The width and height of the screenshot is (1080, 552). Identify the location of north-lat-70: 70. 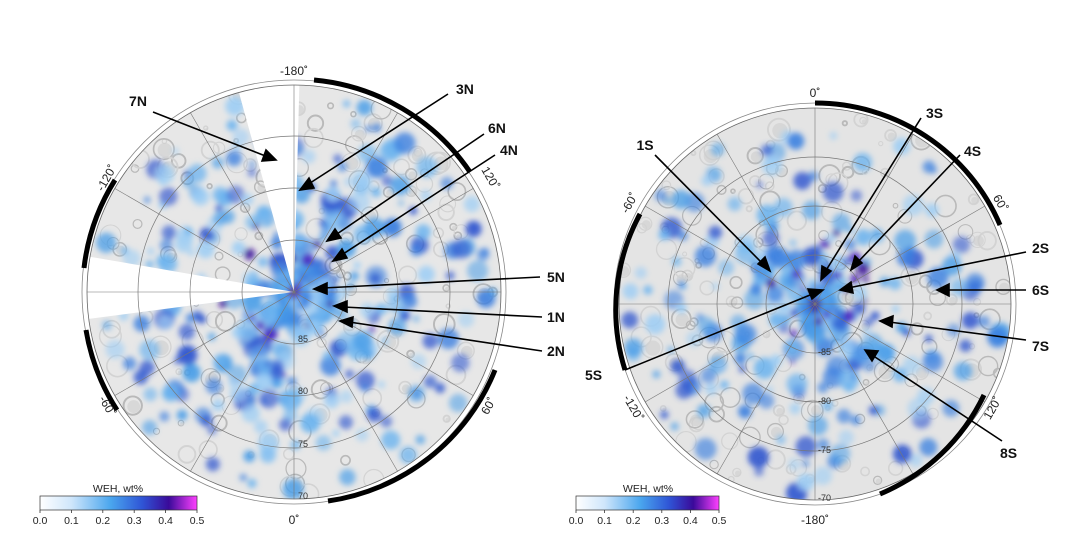
(303, 496).